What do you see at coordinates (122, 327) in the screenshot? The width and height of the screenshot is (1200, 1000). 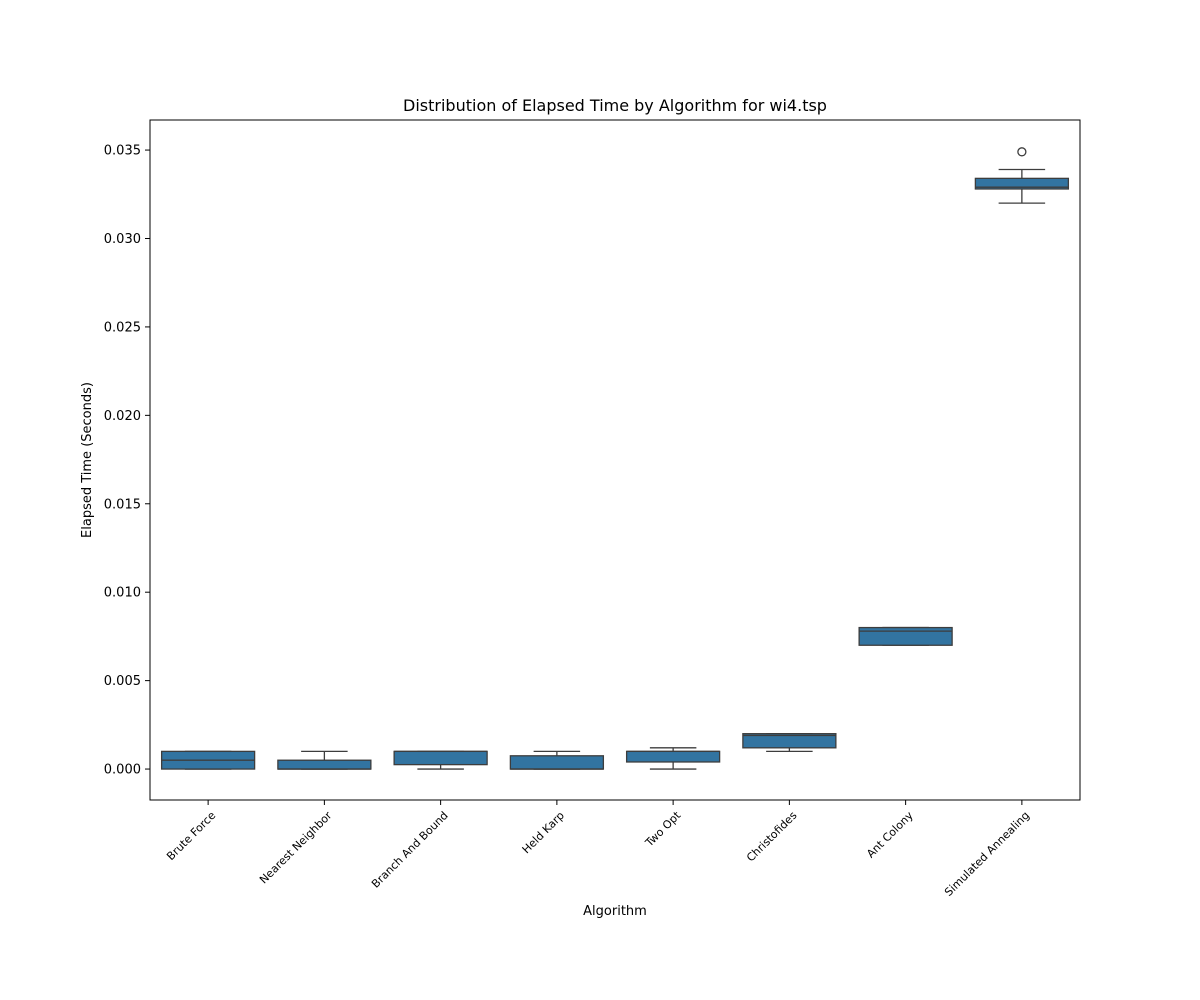 I see `y-tick-label: 0.025` at bounding box center [122, 327].